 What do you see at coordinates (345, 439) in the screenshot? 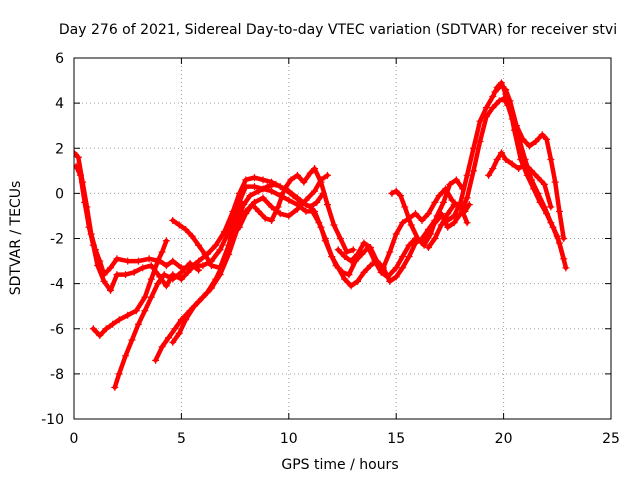
I see `x-tick-labels: 0 5 10 15 20 25` at bounding box center [345, 439].